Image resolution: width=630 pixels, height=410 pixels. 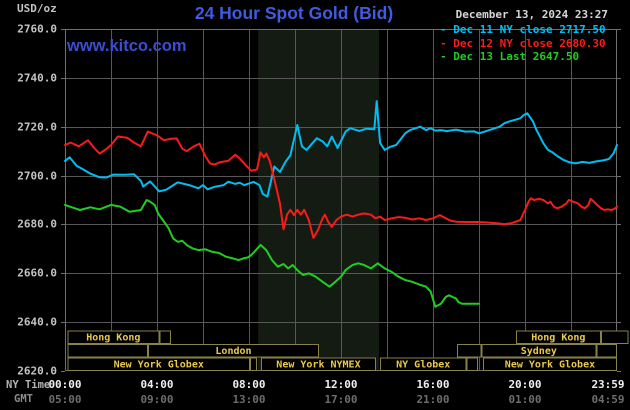 I want to click on x-tick-label-ny: 16:00, so click(x=433, y=384).